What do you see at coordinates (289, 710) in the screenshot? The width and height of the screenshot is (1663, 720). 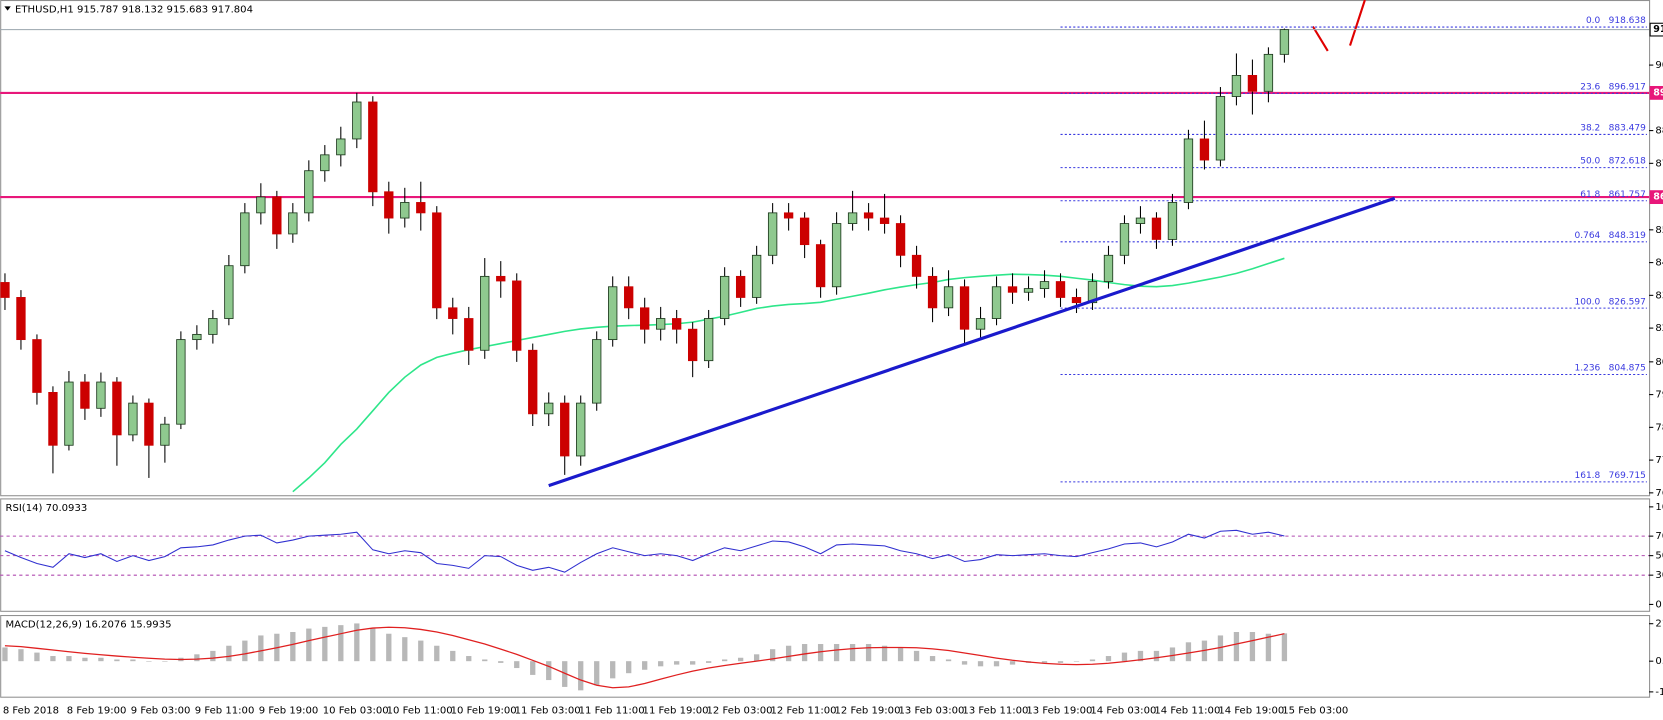 I see `x-tick-label: 9 Feb 19:00` at bounding box center [289, 710].